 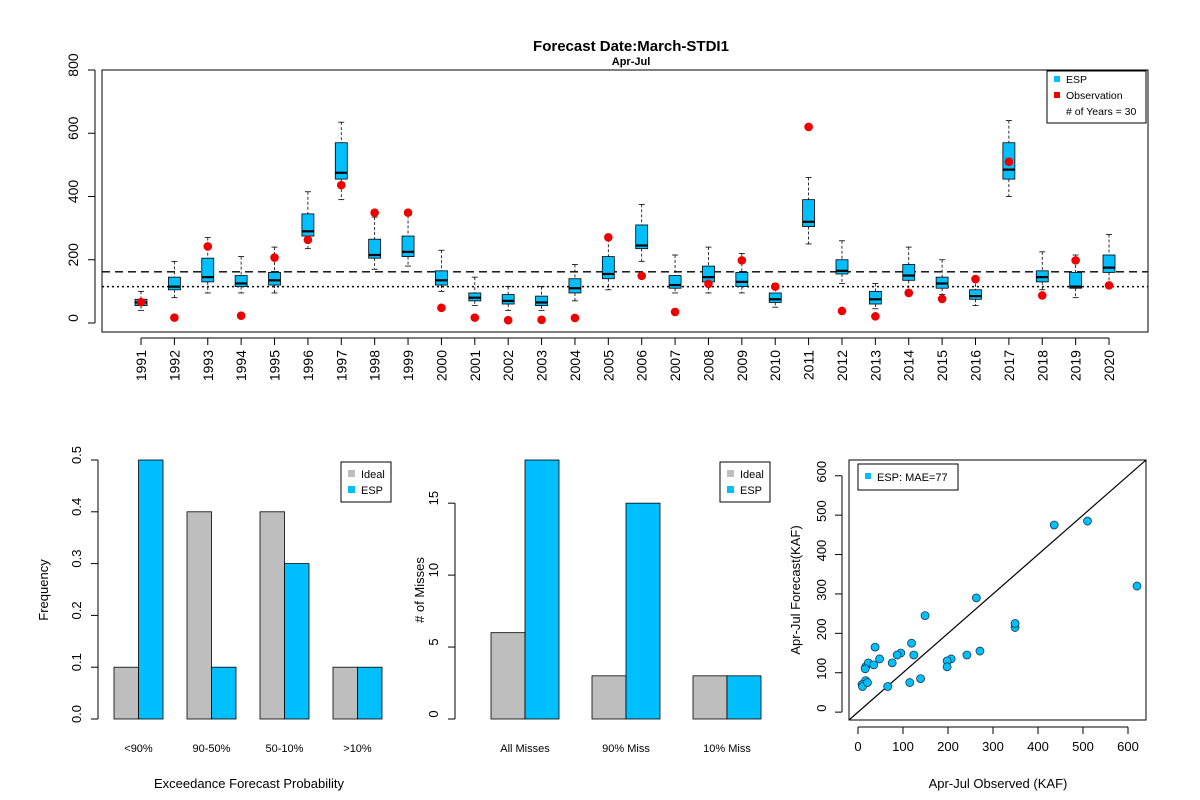 What do you see at coordinates (272, 615) in the screenshot?
I see `bl-bar-ideal` at bounding box center [272, 615].